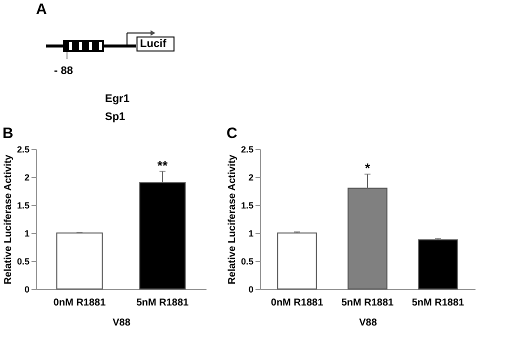 Image resolution: width=512 pixels, height=349 pixels. I want to click on text: - 88, so click(63, 71).